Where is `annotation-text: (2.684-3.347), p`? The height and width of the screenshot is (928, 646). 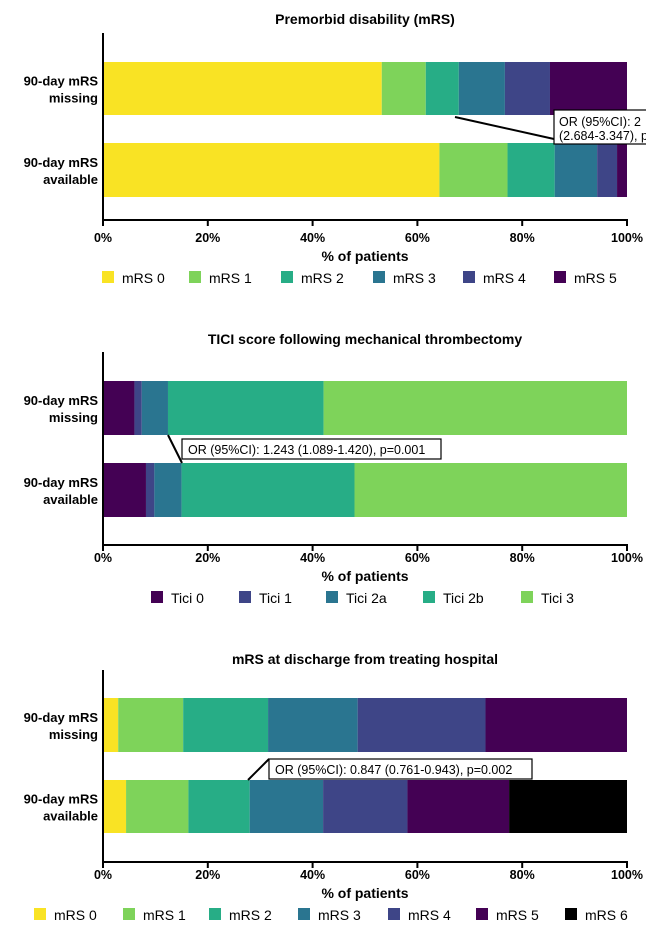
annotation-text: (2.684-3.347), p is located at coordinates (602, 136).